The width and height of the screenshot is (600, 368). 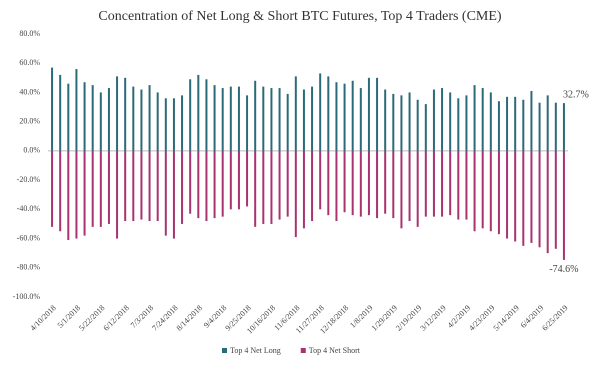 I want to click on x-tick-label: 6/12/2018, so click(x=116, y=317).